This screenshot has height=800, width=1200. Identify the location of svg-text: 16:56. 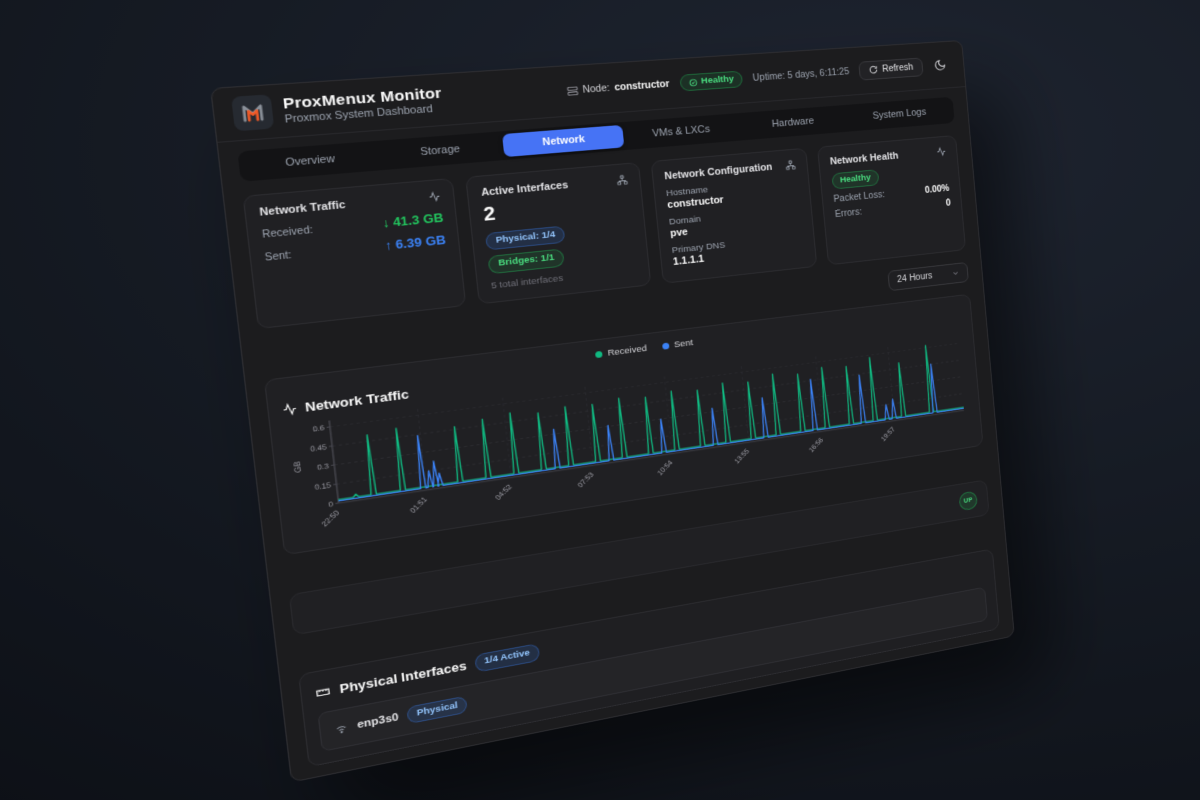
(816, 444).